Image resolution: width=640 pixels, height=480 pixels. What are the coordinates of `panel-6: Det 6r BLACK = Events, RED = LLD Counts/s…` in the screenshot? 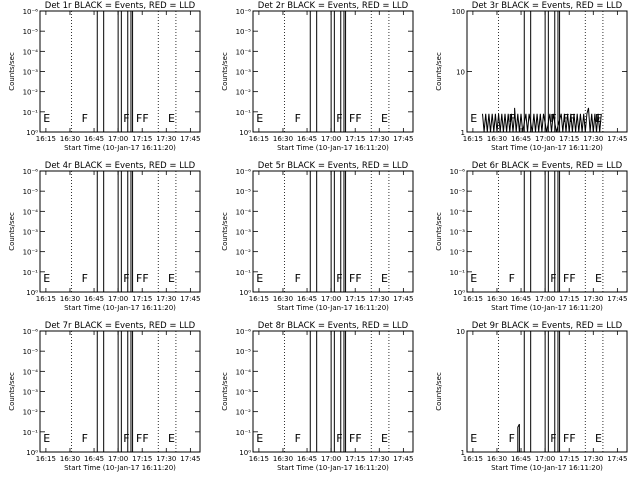 It's located at (531, 236).